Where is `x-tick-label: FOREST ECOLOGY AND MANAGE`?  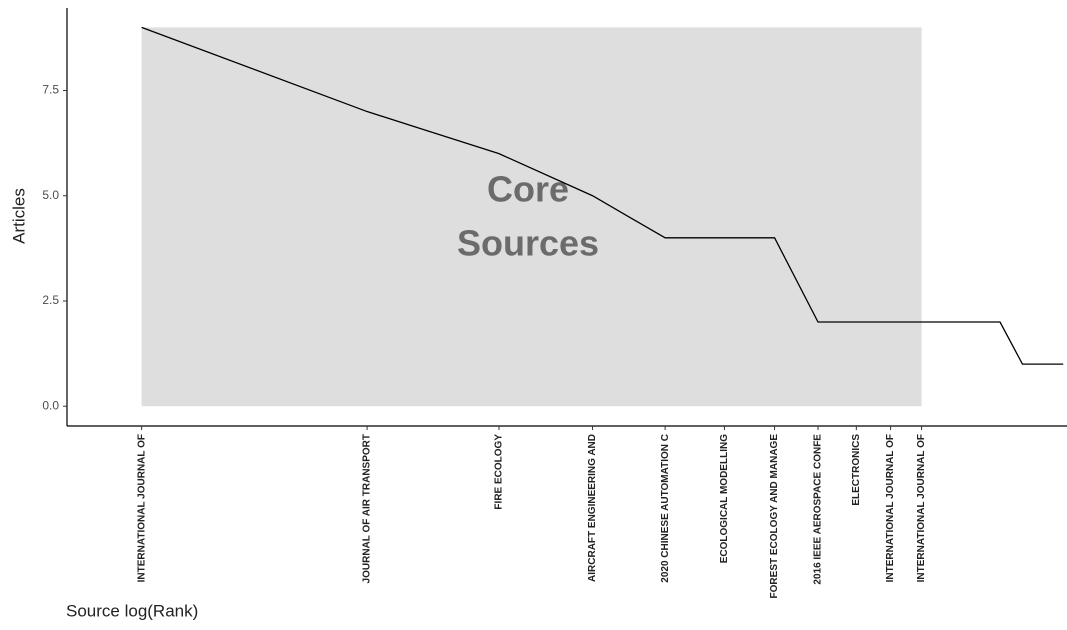
x-tick-label: FOREST ECOLOGY AND MANAGE is located at coordinates (774, 516).